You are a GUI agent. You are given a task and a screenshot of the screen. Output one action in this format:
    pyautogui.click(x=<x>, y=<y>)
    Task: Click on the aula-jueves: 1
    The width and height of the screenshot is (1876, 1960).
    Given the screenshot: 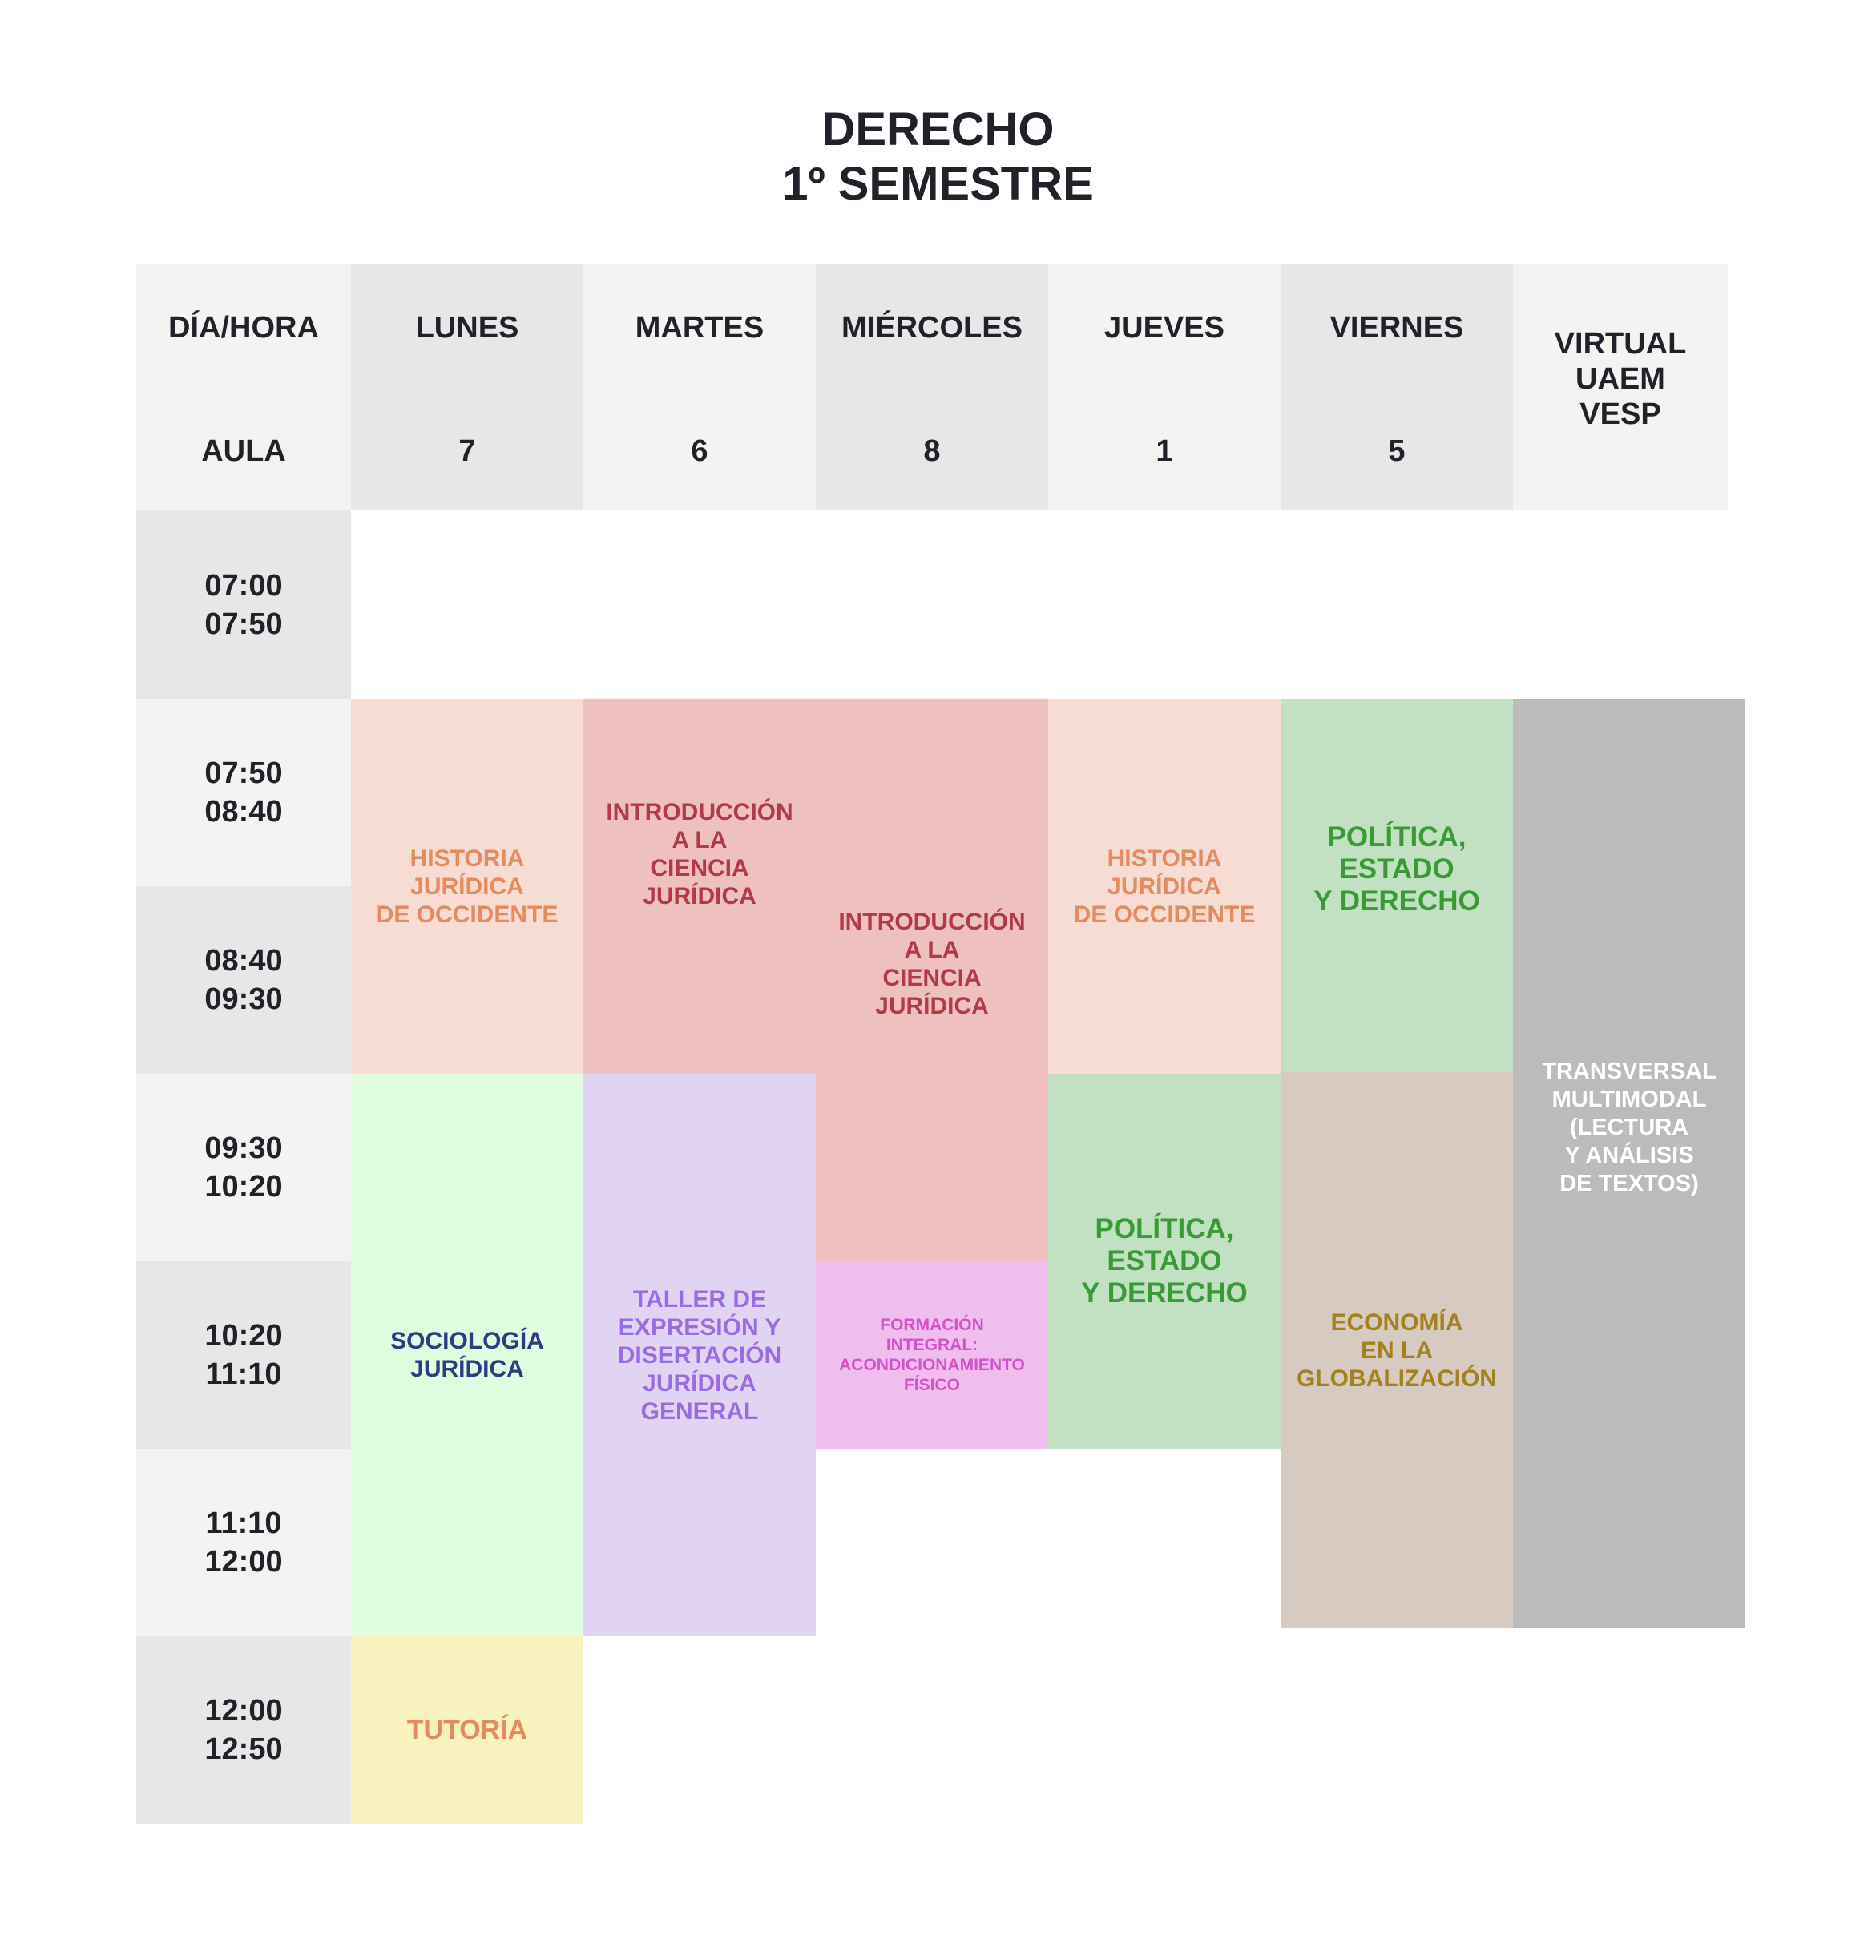 What is the action you would take?
    pyautogui.click(x=1164, y=451)
    